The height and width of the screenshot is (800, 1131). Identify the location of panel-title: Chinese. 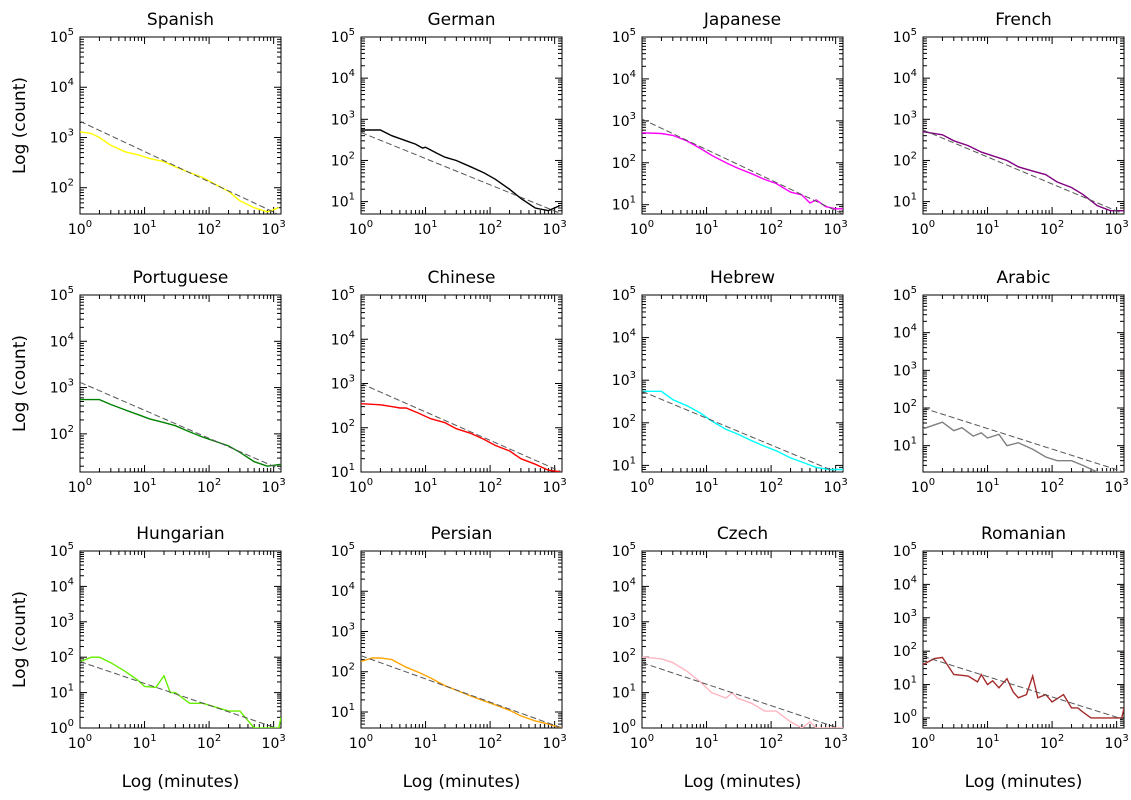
(462, 278).